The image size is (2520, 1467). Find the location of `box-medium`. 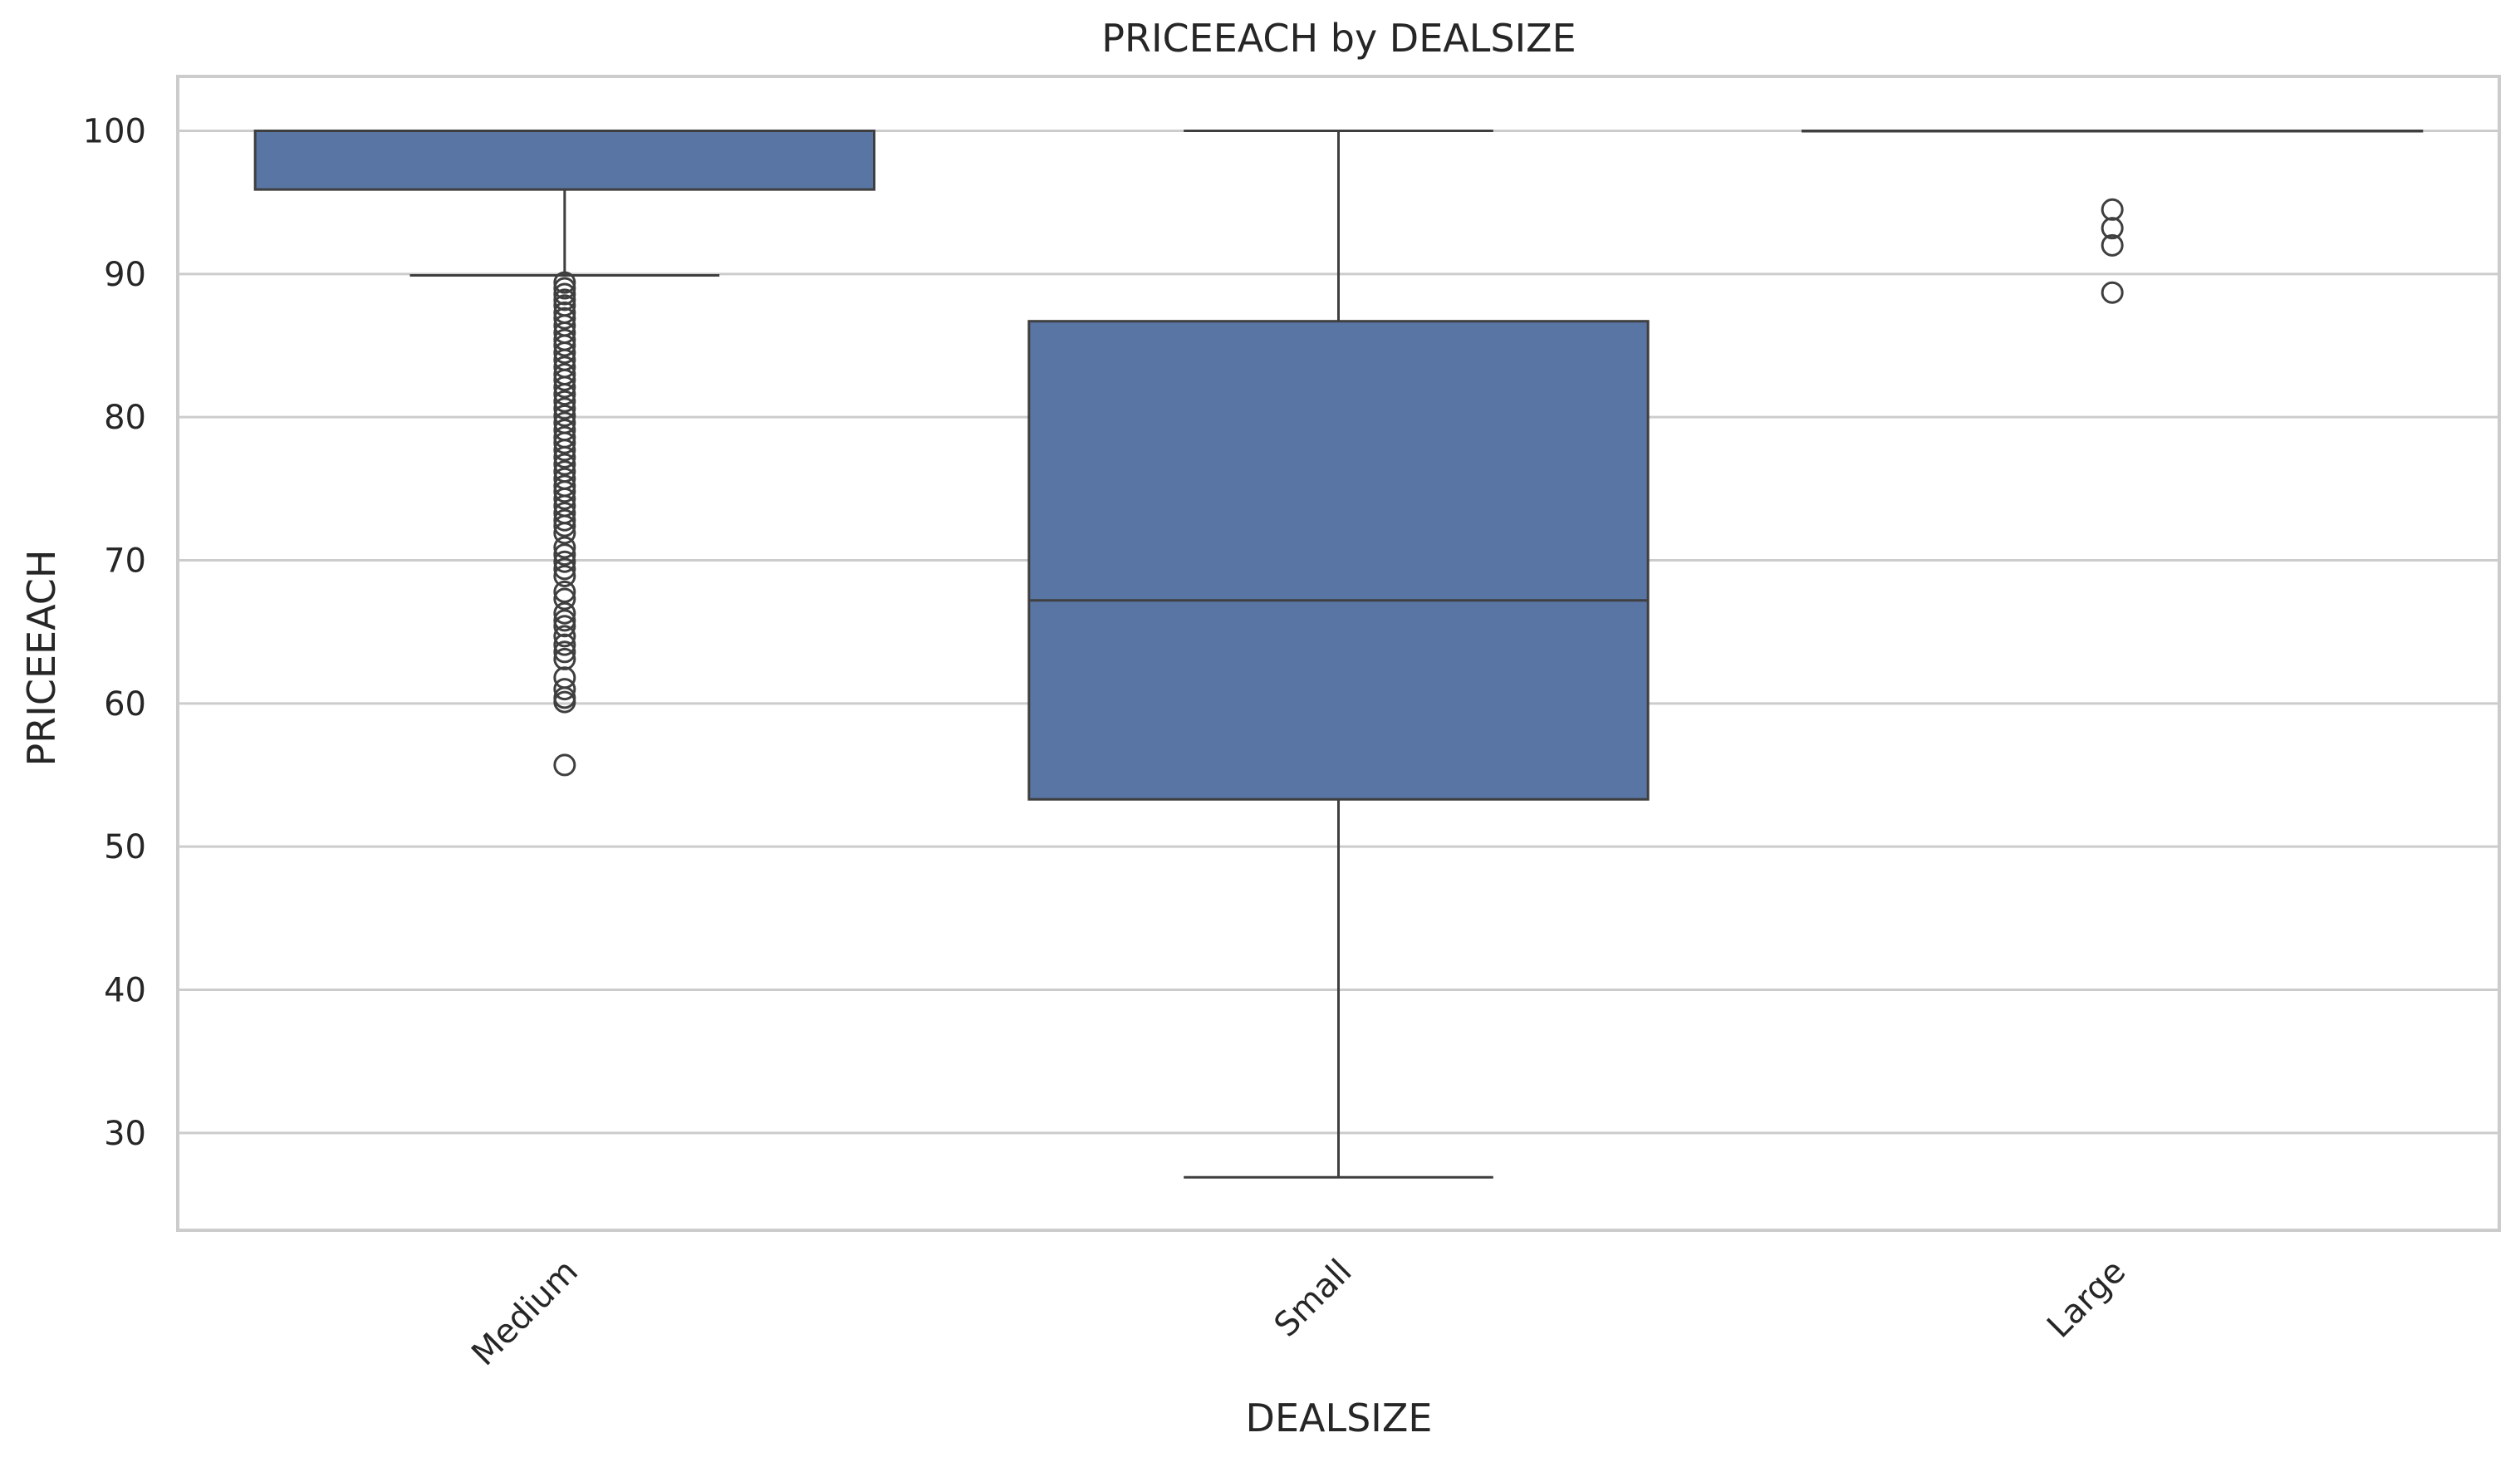

box-medium is located at coordinates (564, 453).